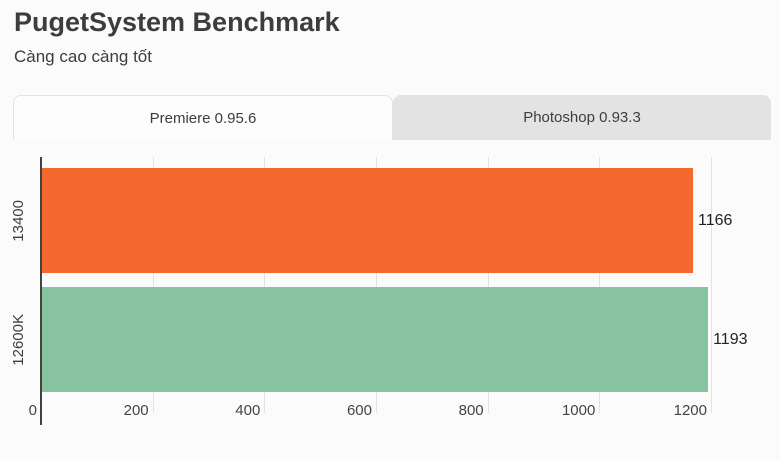  What do you see at coordinates (582, 117) in the screenshot?
I see `tab-photoshop: Photoshop 0.93.3` at bounding box center [582, 117].